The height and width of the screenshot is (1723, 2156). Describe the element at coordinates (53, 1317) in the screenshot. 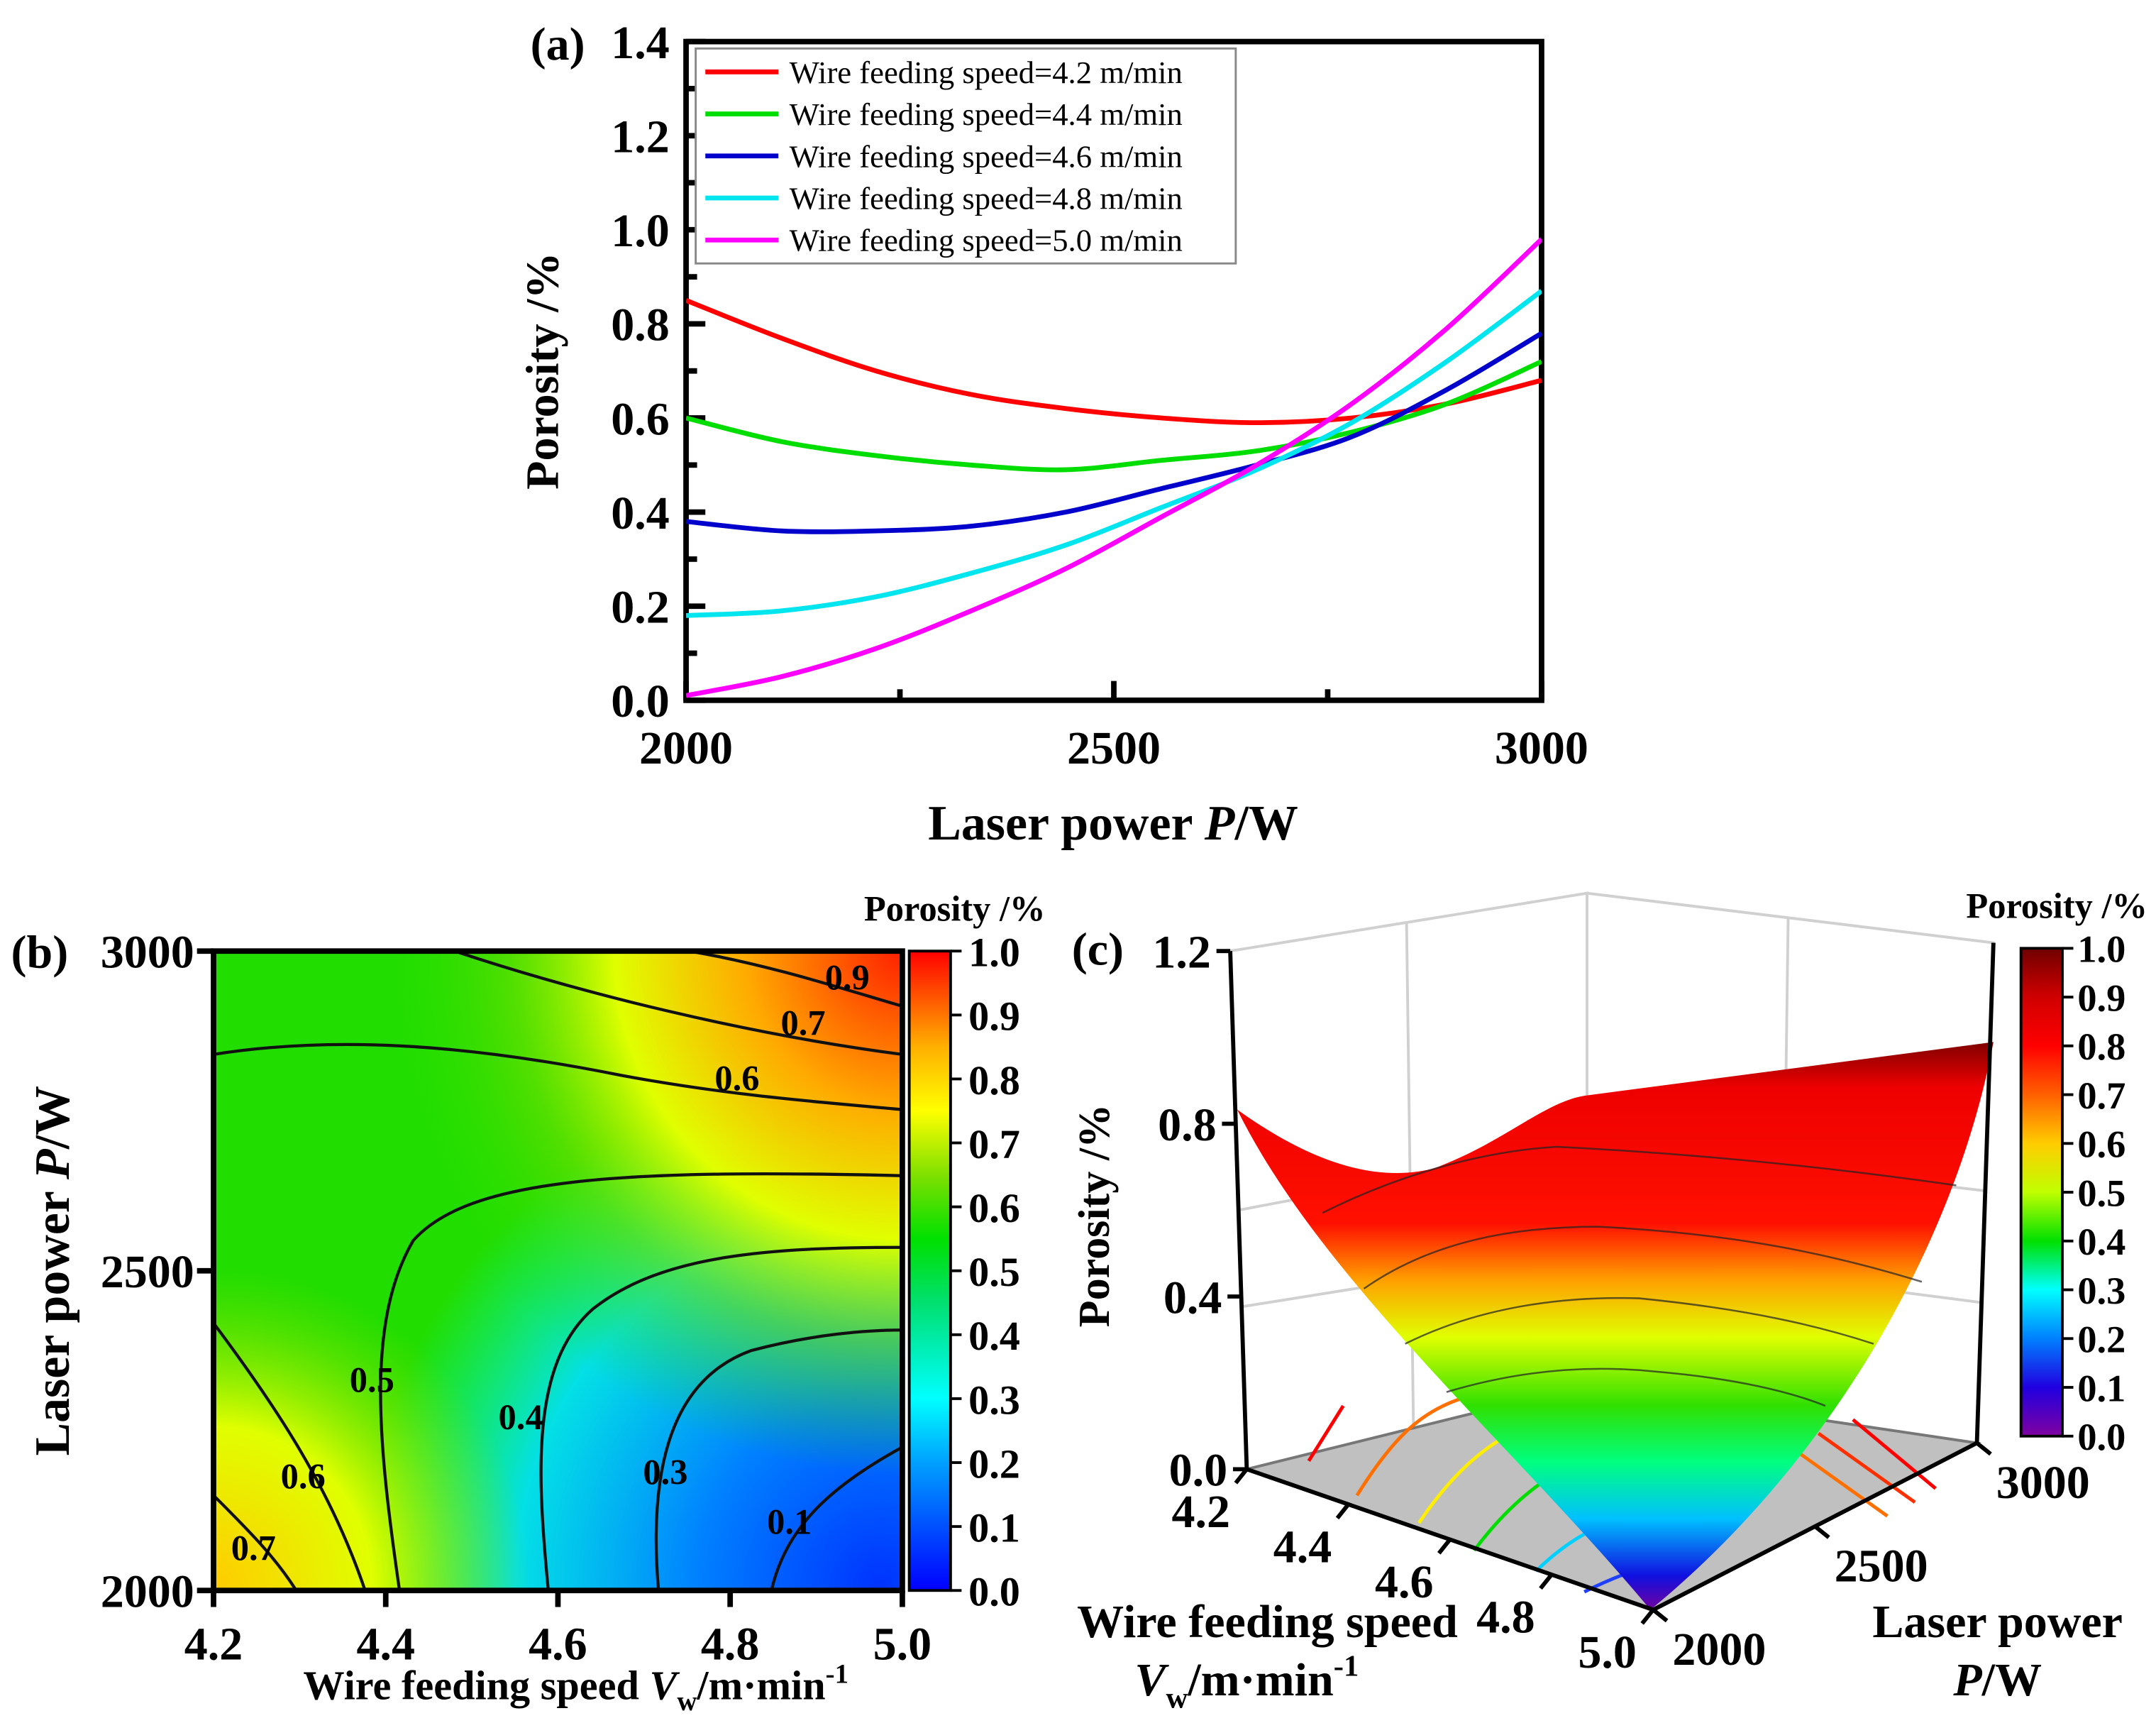

I see `panel-b-y-axis-label-main: Laser power` at that location.